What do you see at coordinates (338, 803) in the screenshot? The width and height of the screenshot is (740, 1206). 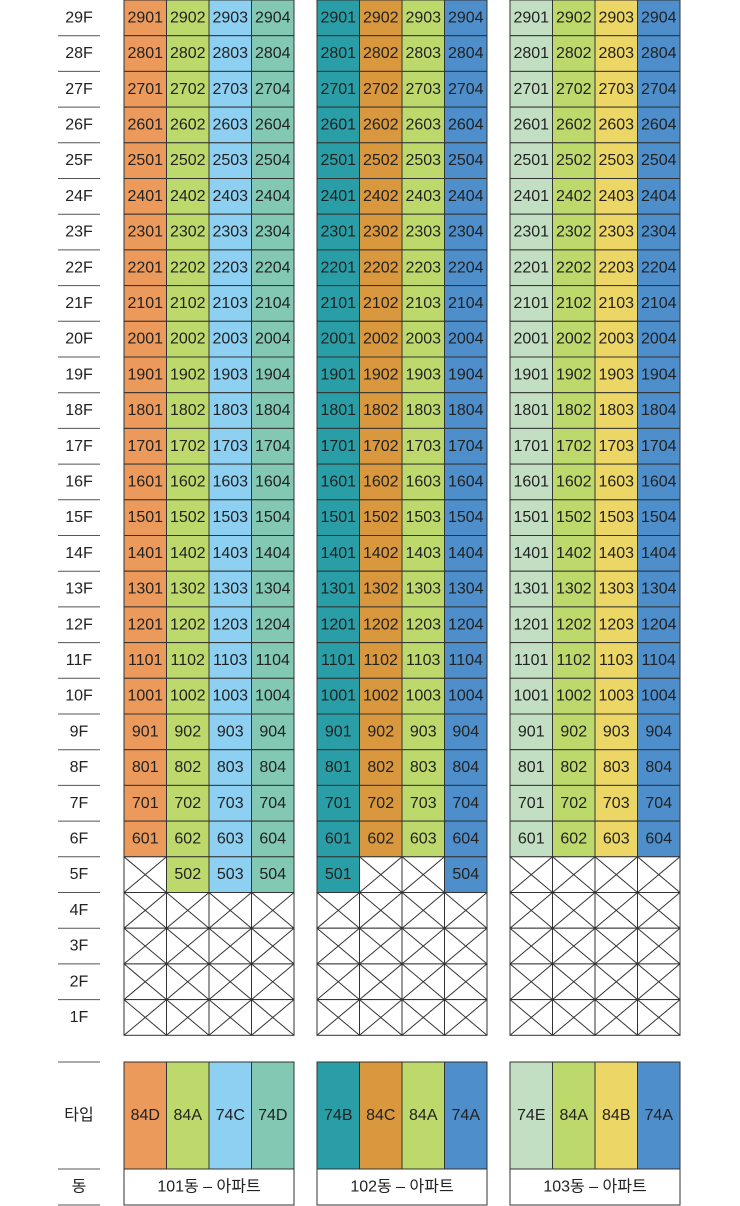 I see `unit-number: 701` at bounding box center [338, 803].